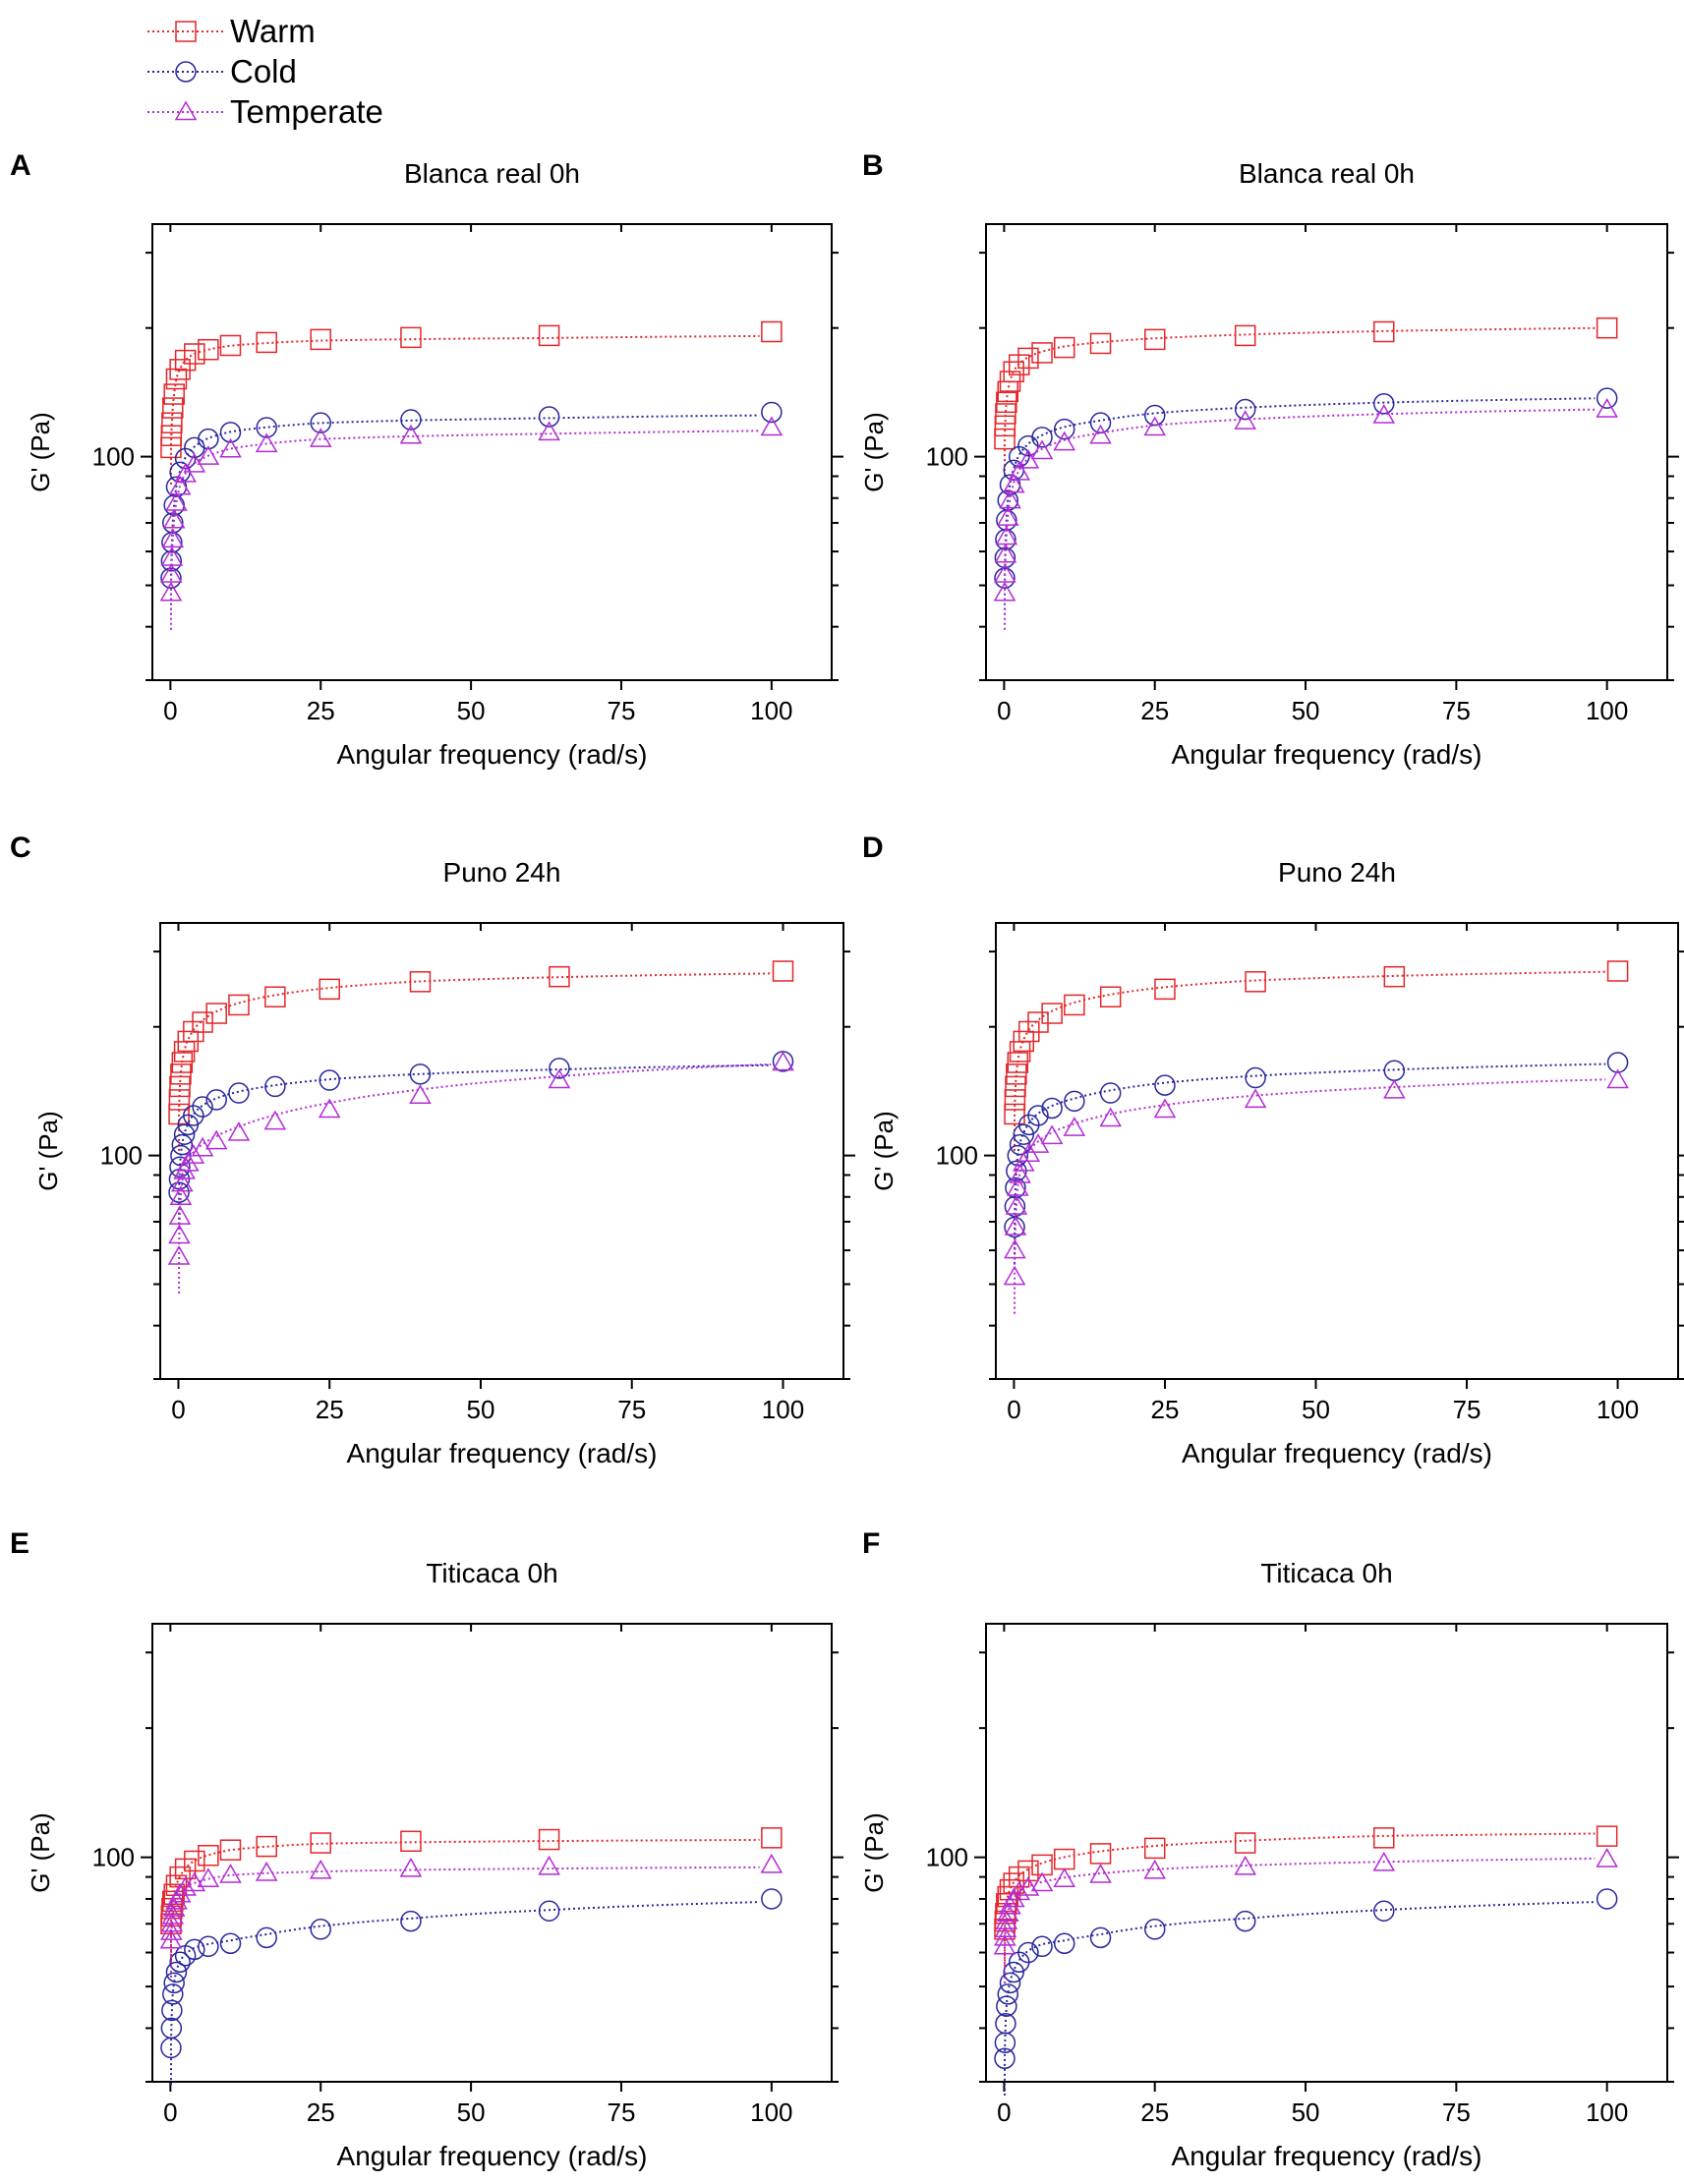 This screenshot has height=2184, width=1684. What do you see at coordinates (231, 31) in the screenshot?
I see `legend-item-warm: Warm` at bounding box center [231, 31].